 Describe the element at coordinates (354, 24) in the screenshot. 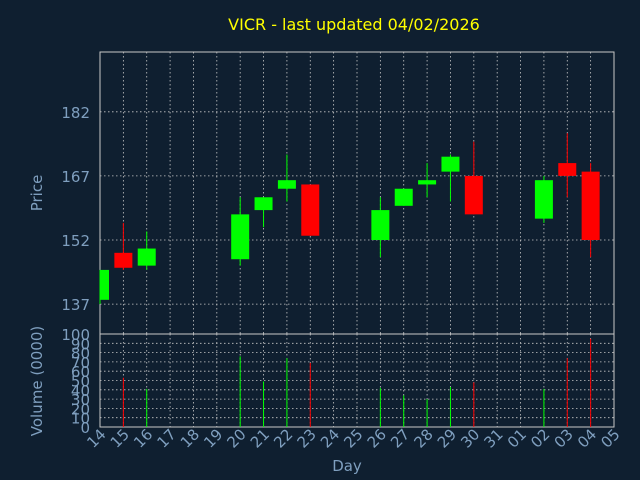

I see `chart-title: VICR - last updated 04/02/2026` at that location.